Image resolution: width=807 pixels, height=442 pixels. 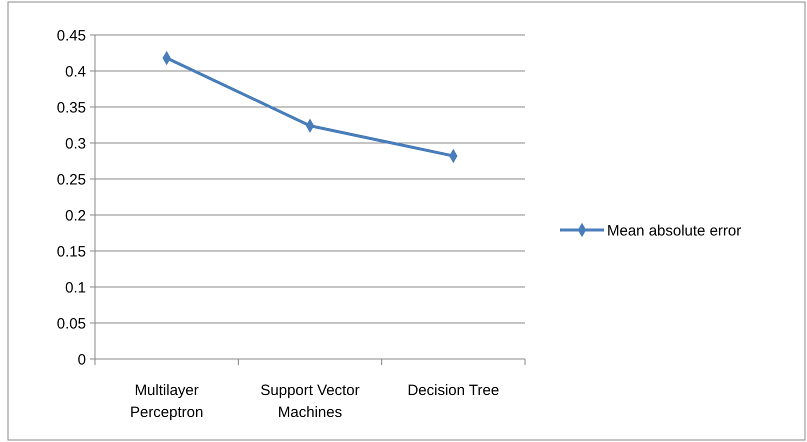 What do you see at coordinates (310, 401) in the screenshot?
I see `x-tick-label: Support Vector Machines` at bounding box center [310, 401].